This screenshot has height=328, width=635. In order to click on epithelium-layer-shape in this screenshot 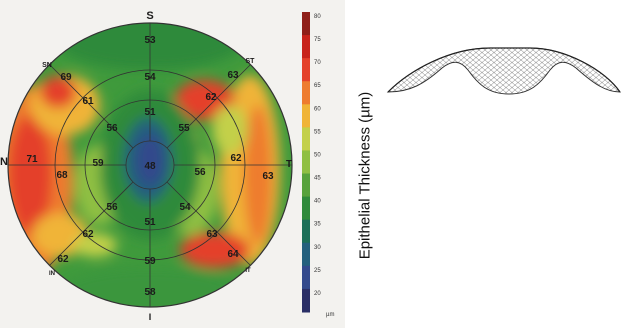, I will do `click(503, 71)`.